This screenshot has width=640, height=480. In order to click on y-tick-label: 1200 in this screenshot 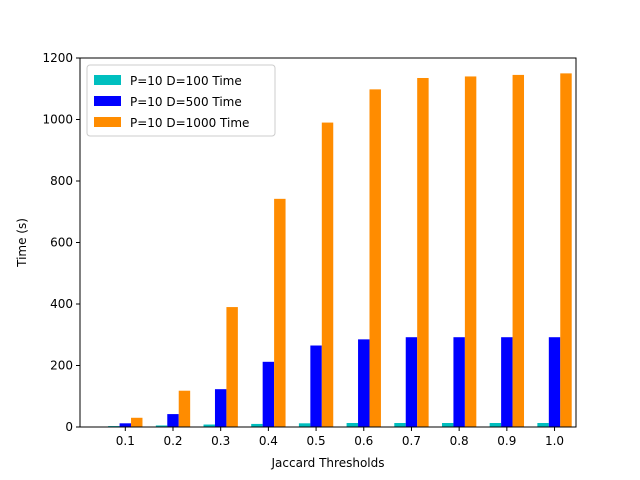, I will do `click(57, 58)`.